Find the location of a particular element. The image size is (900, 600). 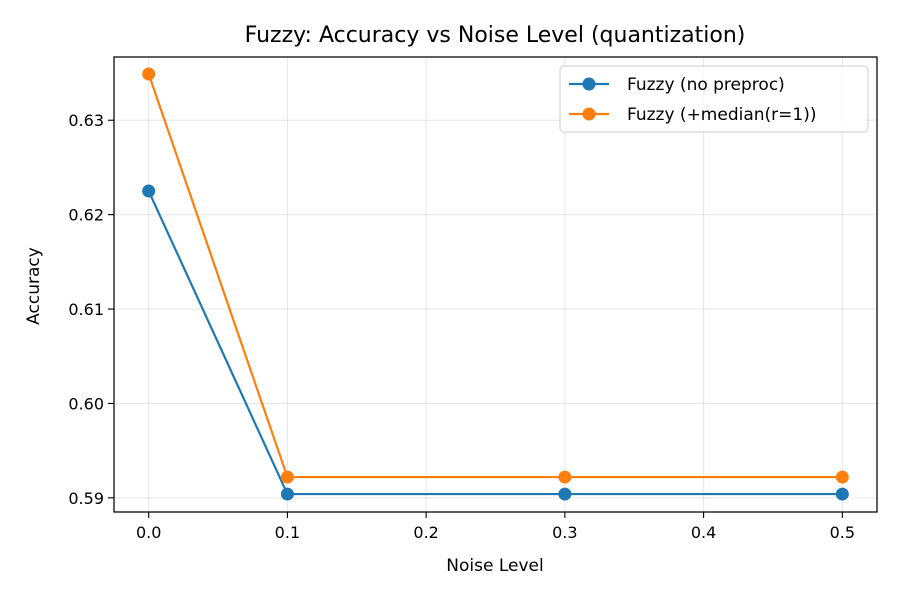

y-axis-ticks: 0.59 0.60 0.61 0.62 0.63 is located at coordinates (91, 309).